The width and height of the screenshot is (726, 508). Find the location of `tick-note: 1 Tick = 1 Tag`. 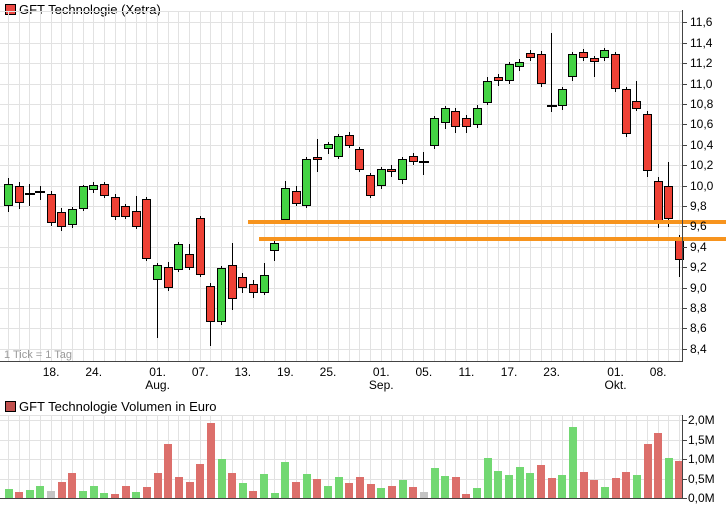

tick-note: 1 Tick = 1 Tag is located at coordinates (38, 355).